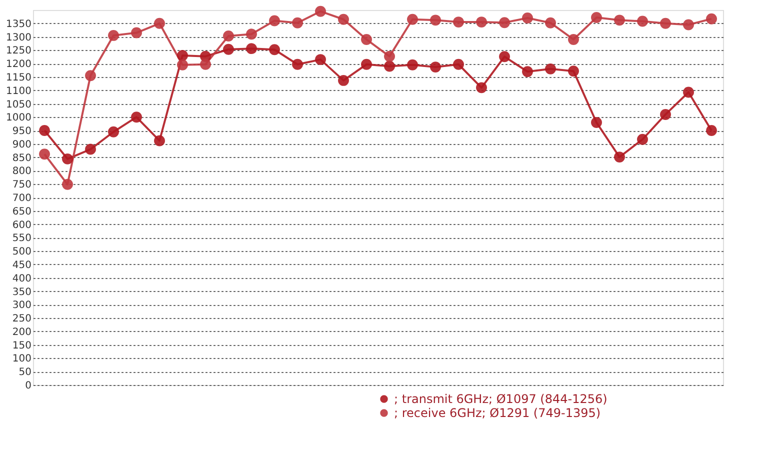 The width and height of the screenshot is (758, 451). What do you see at coordinates (19, 118) in the screenshot?
I see `y-tick-label: 1000` at bounding box center [19, 118].